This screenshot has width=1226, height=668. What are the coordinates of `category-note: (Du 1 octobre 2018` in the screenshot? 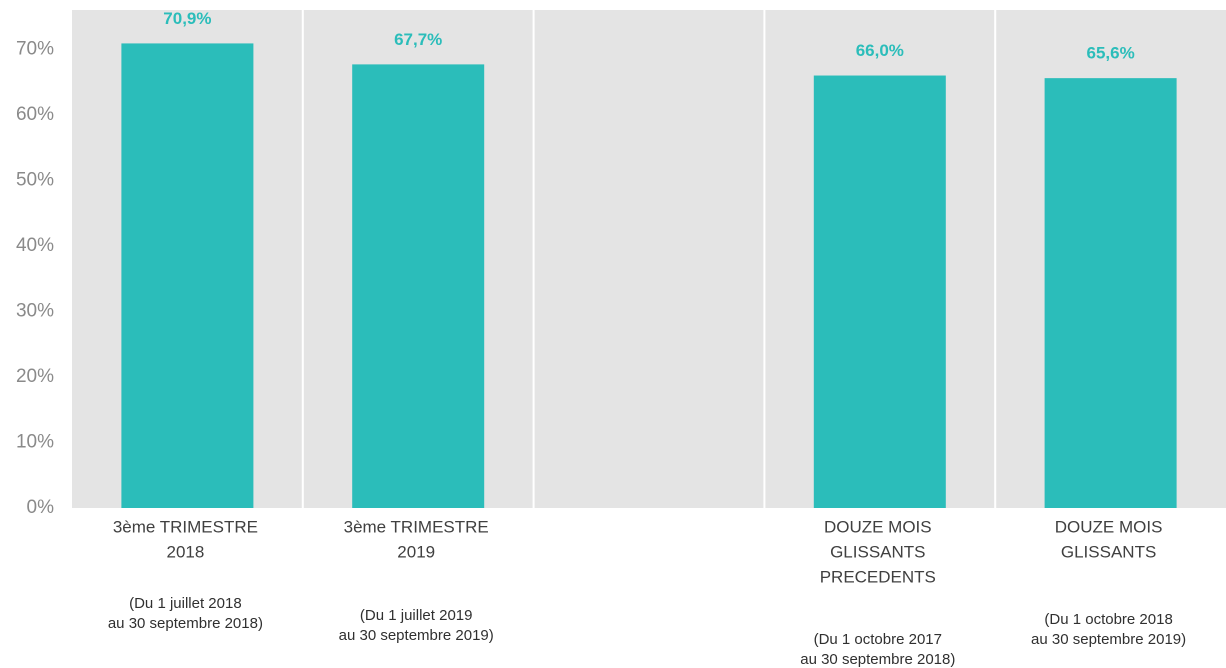 It's located at (1108, 619).